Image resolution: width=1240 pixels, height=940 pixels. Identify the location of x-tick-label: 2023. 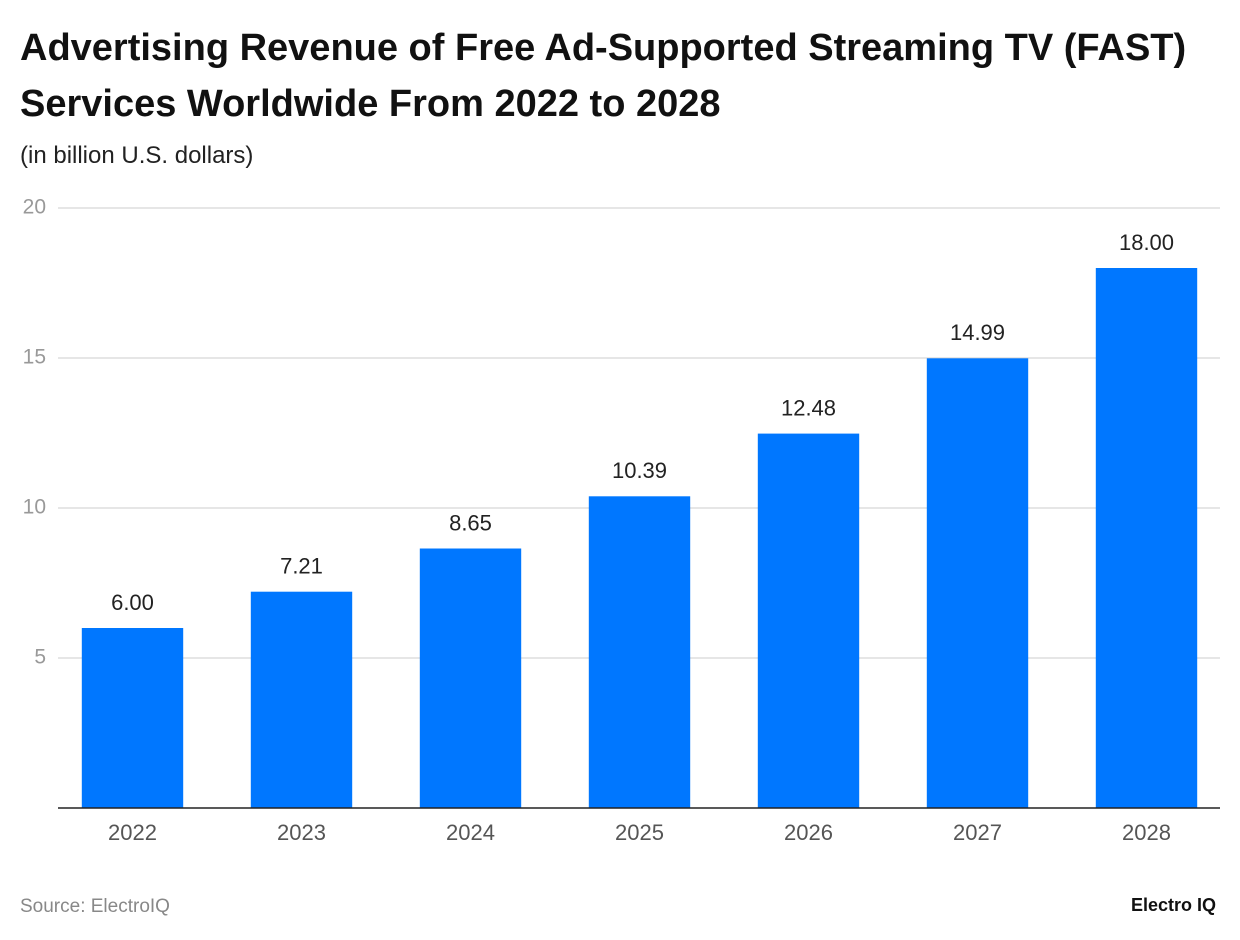
(301, 832).